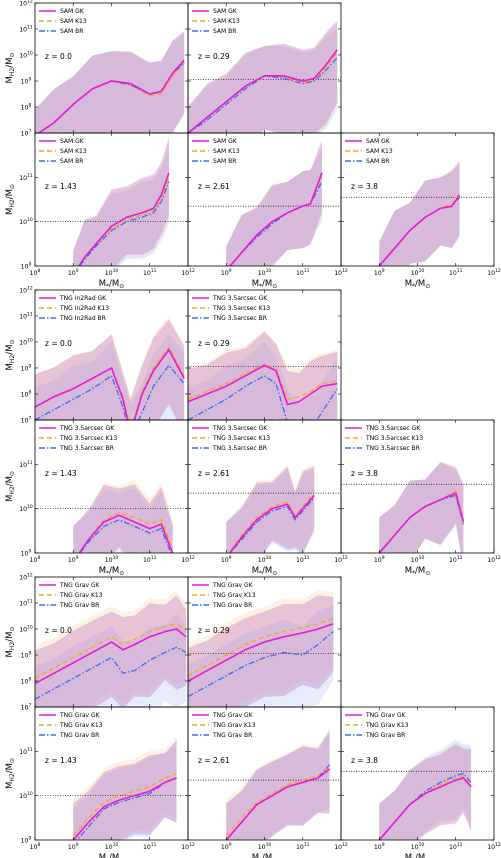  What do you see at coordinates (364, 186) in the screenshot?
I see `redshift-label: z = 3.8` at bounding box center [364, 186].